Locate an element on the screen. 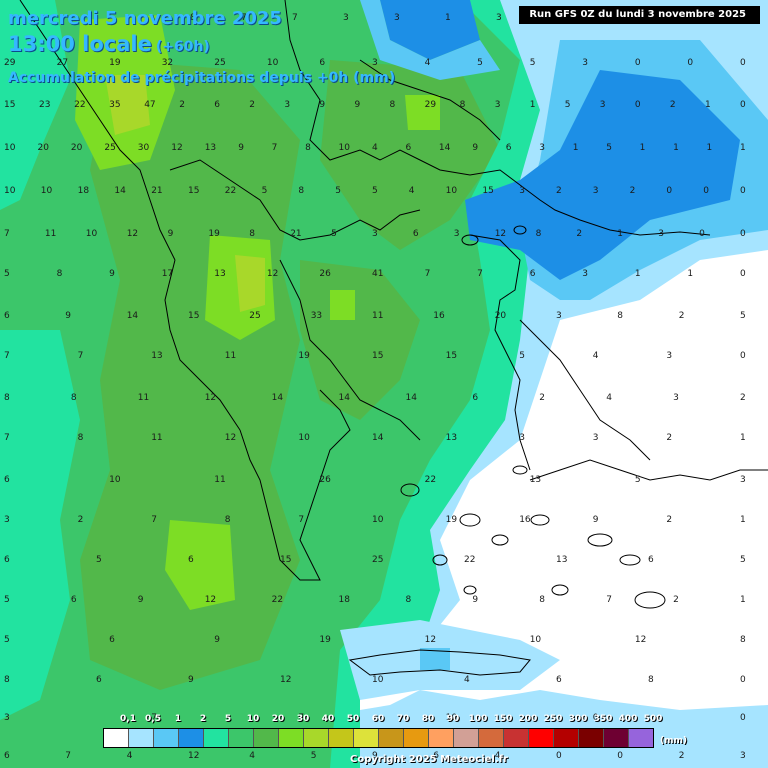 Image resolution: width=768 pixels, height=768 pixels. grid-value: 26 is located at coordinates (325, 480).